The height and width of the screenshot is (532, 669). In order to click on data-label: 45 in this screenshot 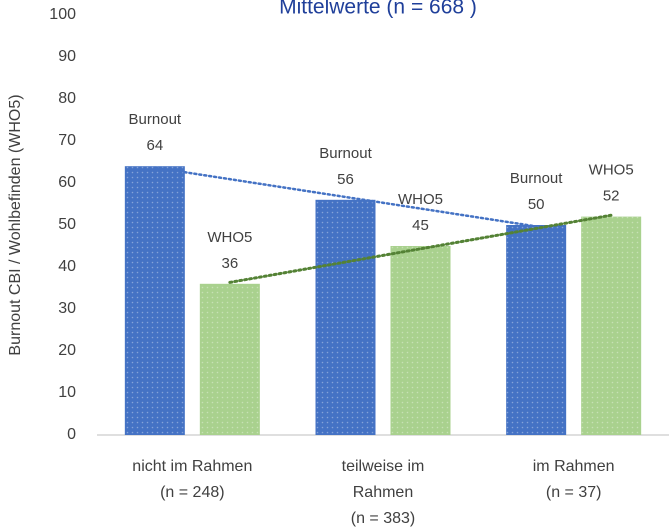, I will do `click(420, 225)`.